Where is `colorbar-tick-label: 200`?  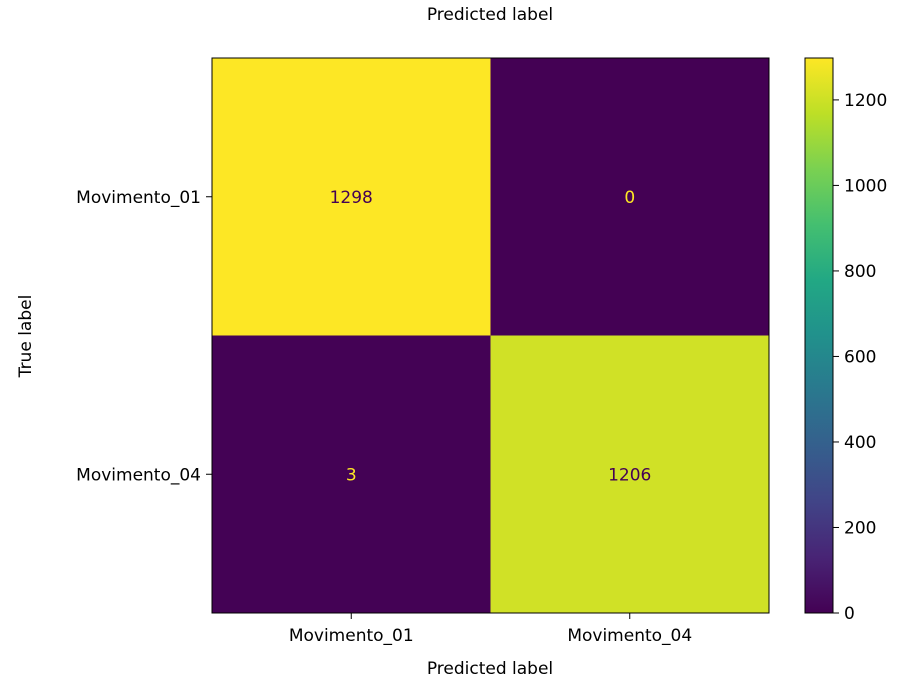
colorbar-tick-label: 200 is located at coordinates (860, 528).